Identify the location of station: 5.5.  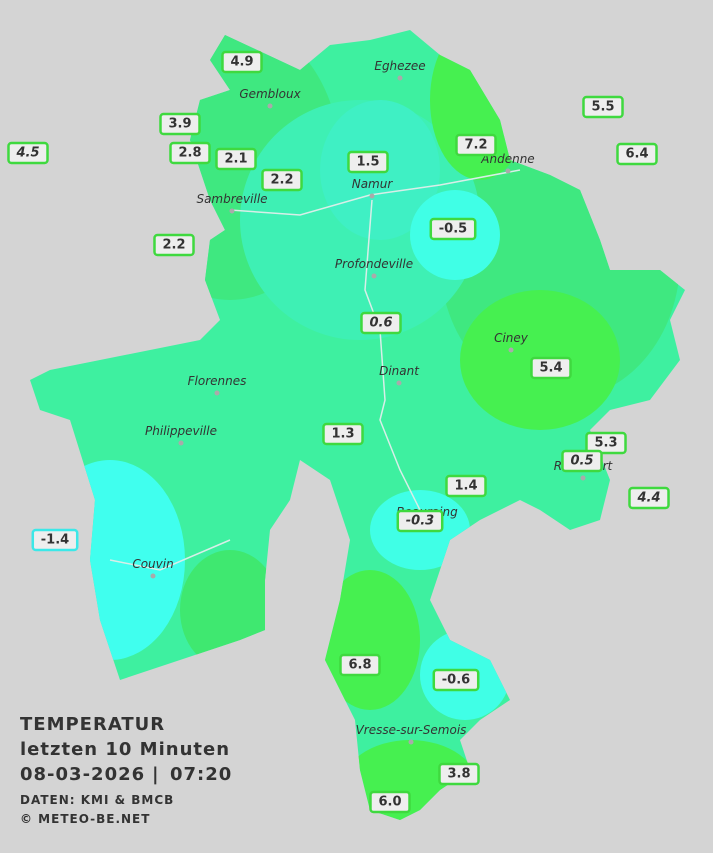
(603, 107).